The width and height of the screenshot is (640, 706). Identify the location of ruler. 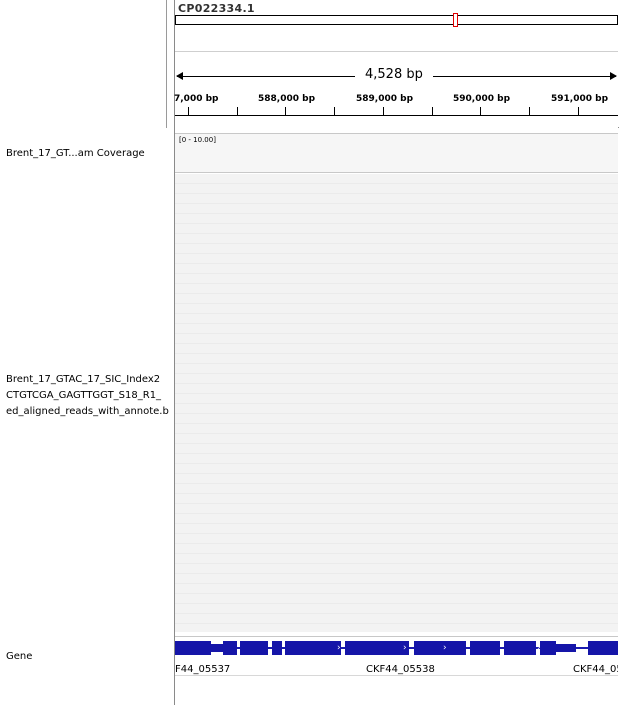
(396, 89).